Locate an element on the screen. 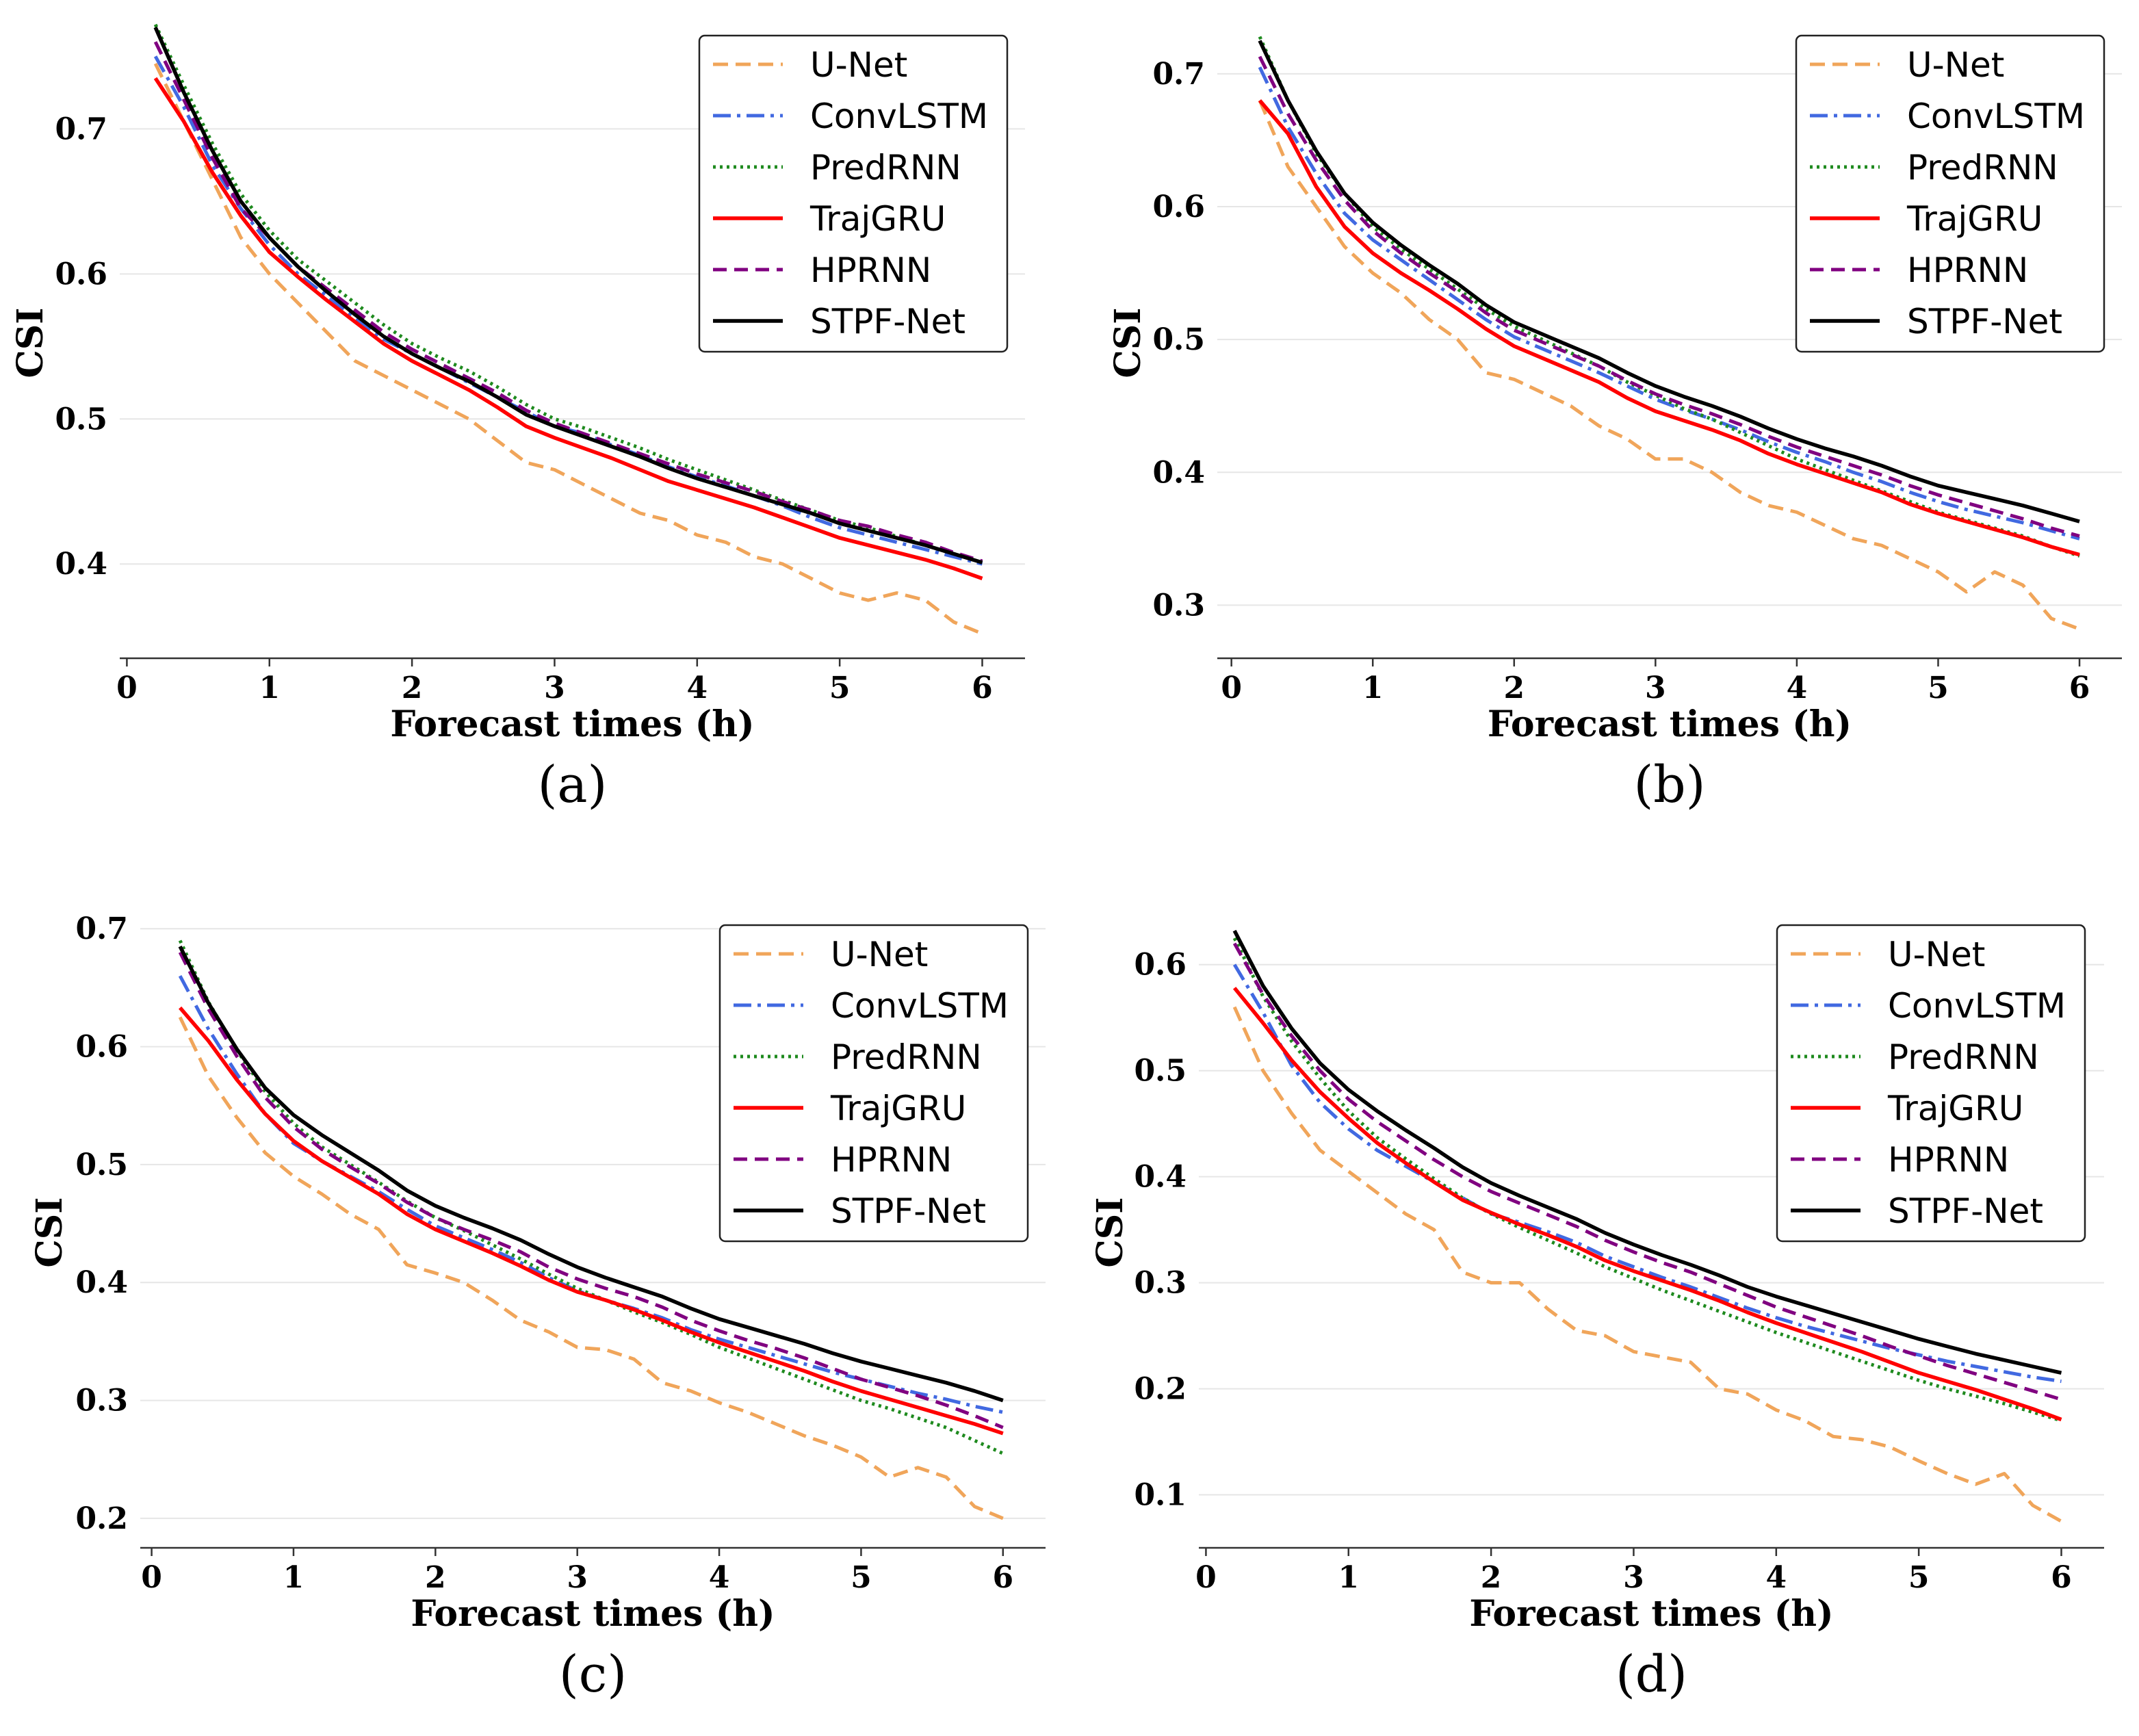 This screenshot has height=1736, width=2139. y-tick-label: 0.1 is located at coordinates (1160, 1495).